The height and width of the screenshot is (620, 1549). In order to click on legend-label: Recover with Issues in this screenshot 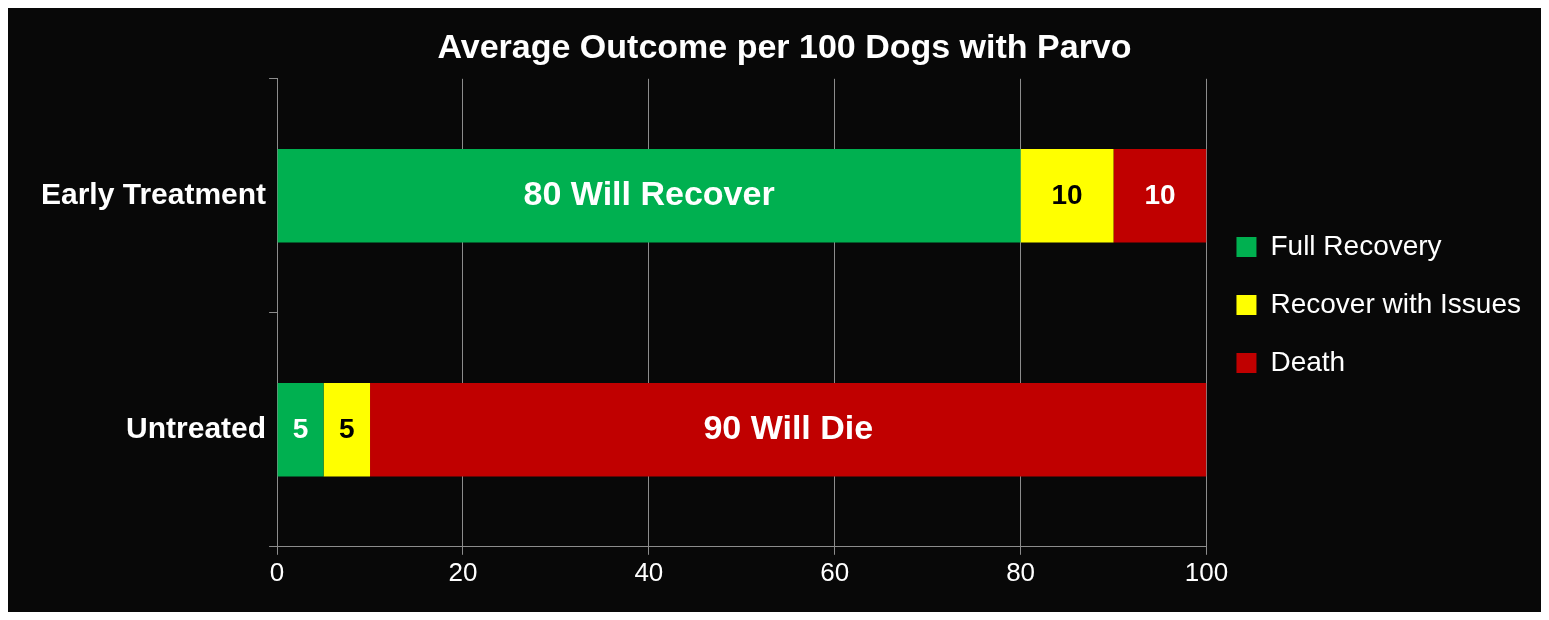, I will do `click(1396, 303)`.